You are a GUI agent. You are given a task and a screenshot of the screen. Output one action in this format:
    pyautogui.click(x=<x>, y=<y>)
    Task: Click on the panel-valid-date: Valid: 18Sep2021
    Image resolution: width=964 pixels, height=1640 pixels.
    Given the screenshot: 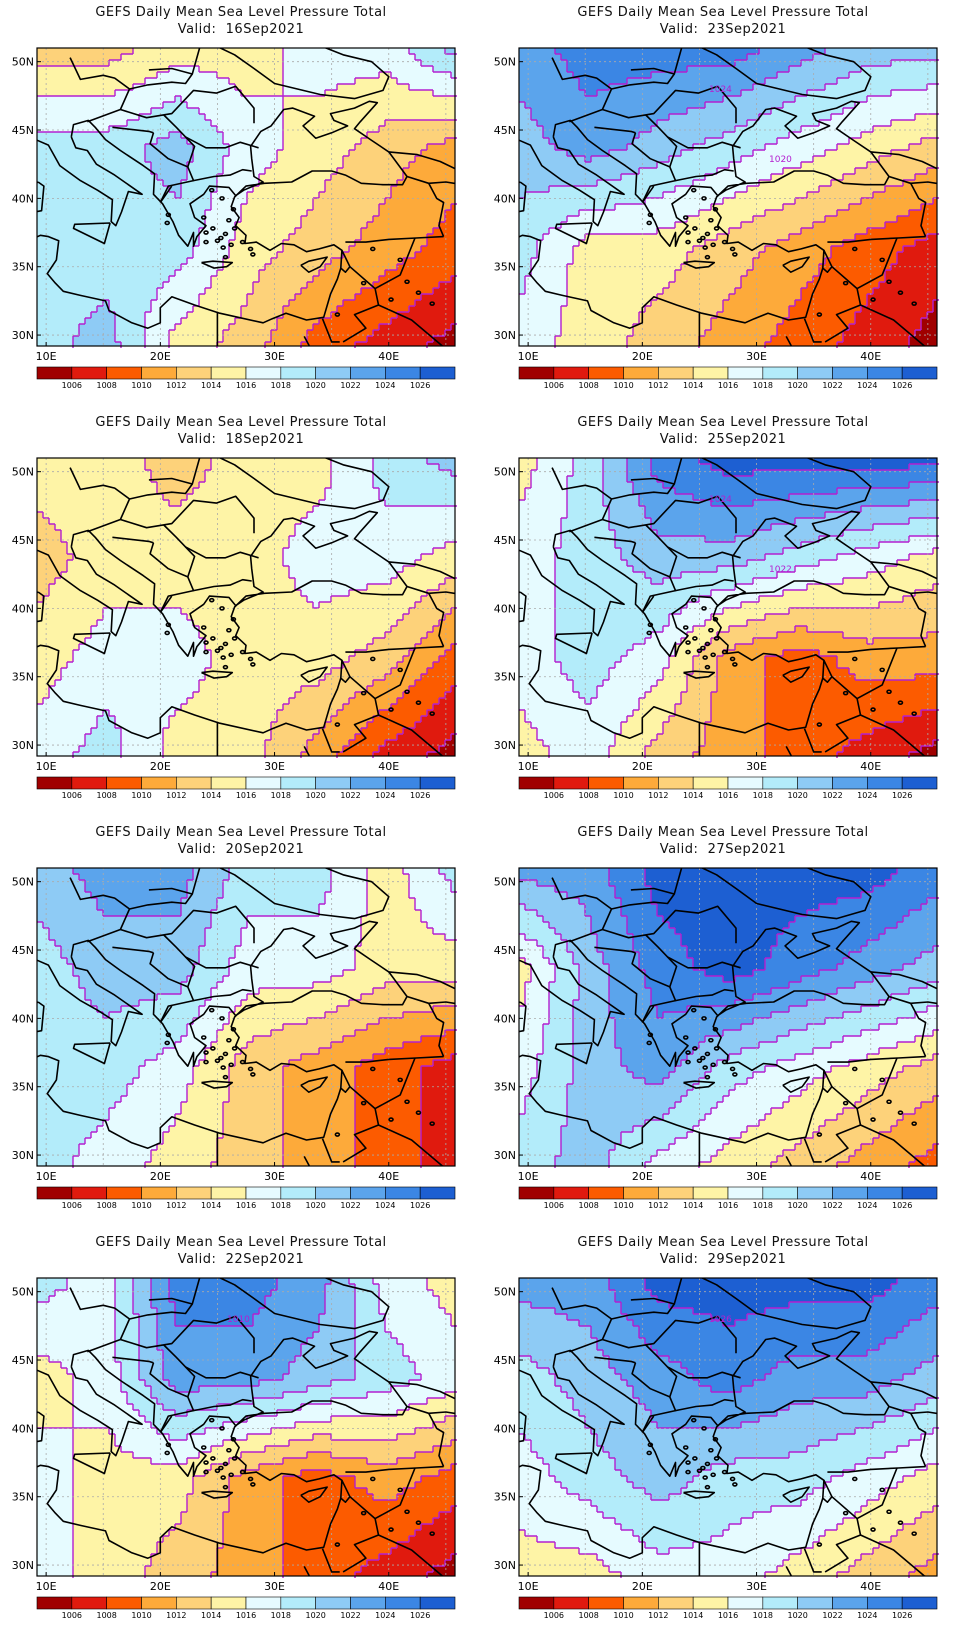 What is the action you would take?
    pyautogui.click(x=241, y=439)
    